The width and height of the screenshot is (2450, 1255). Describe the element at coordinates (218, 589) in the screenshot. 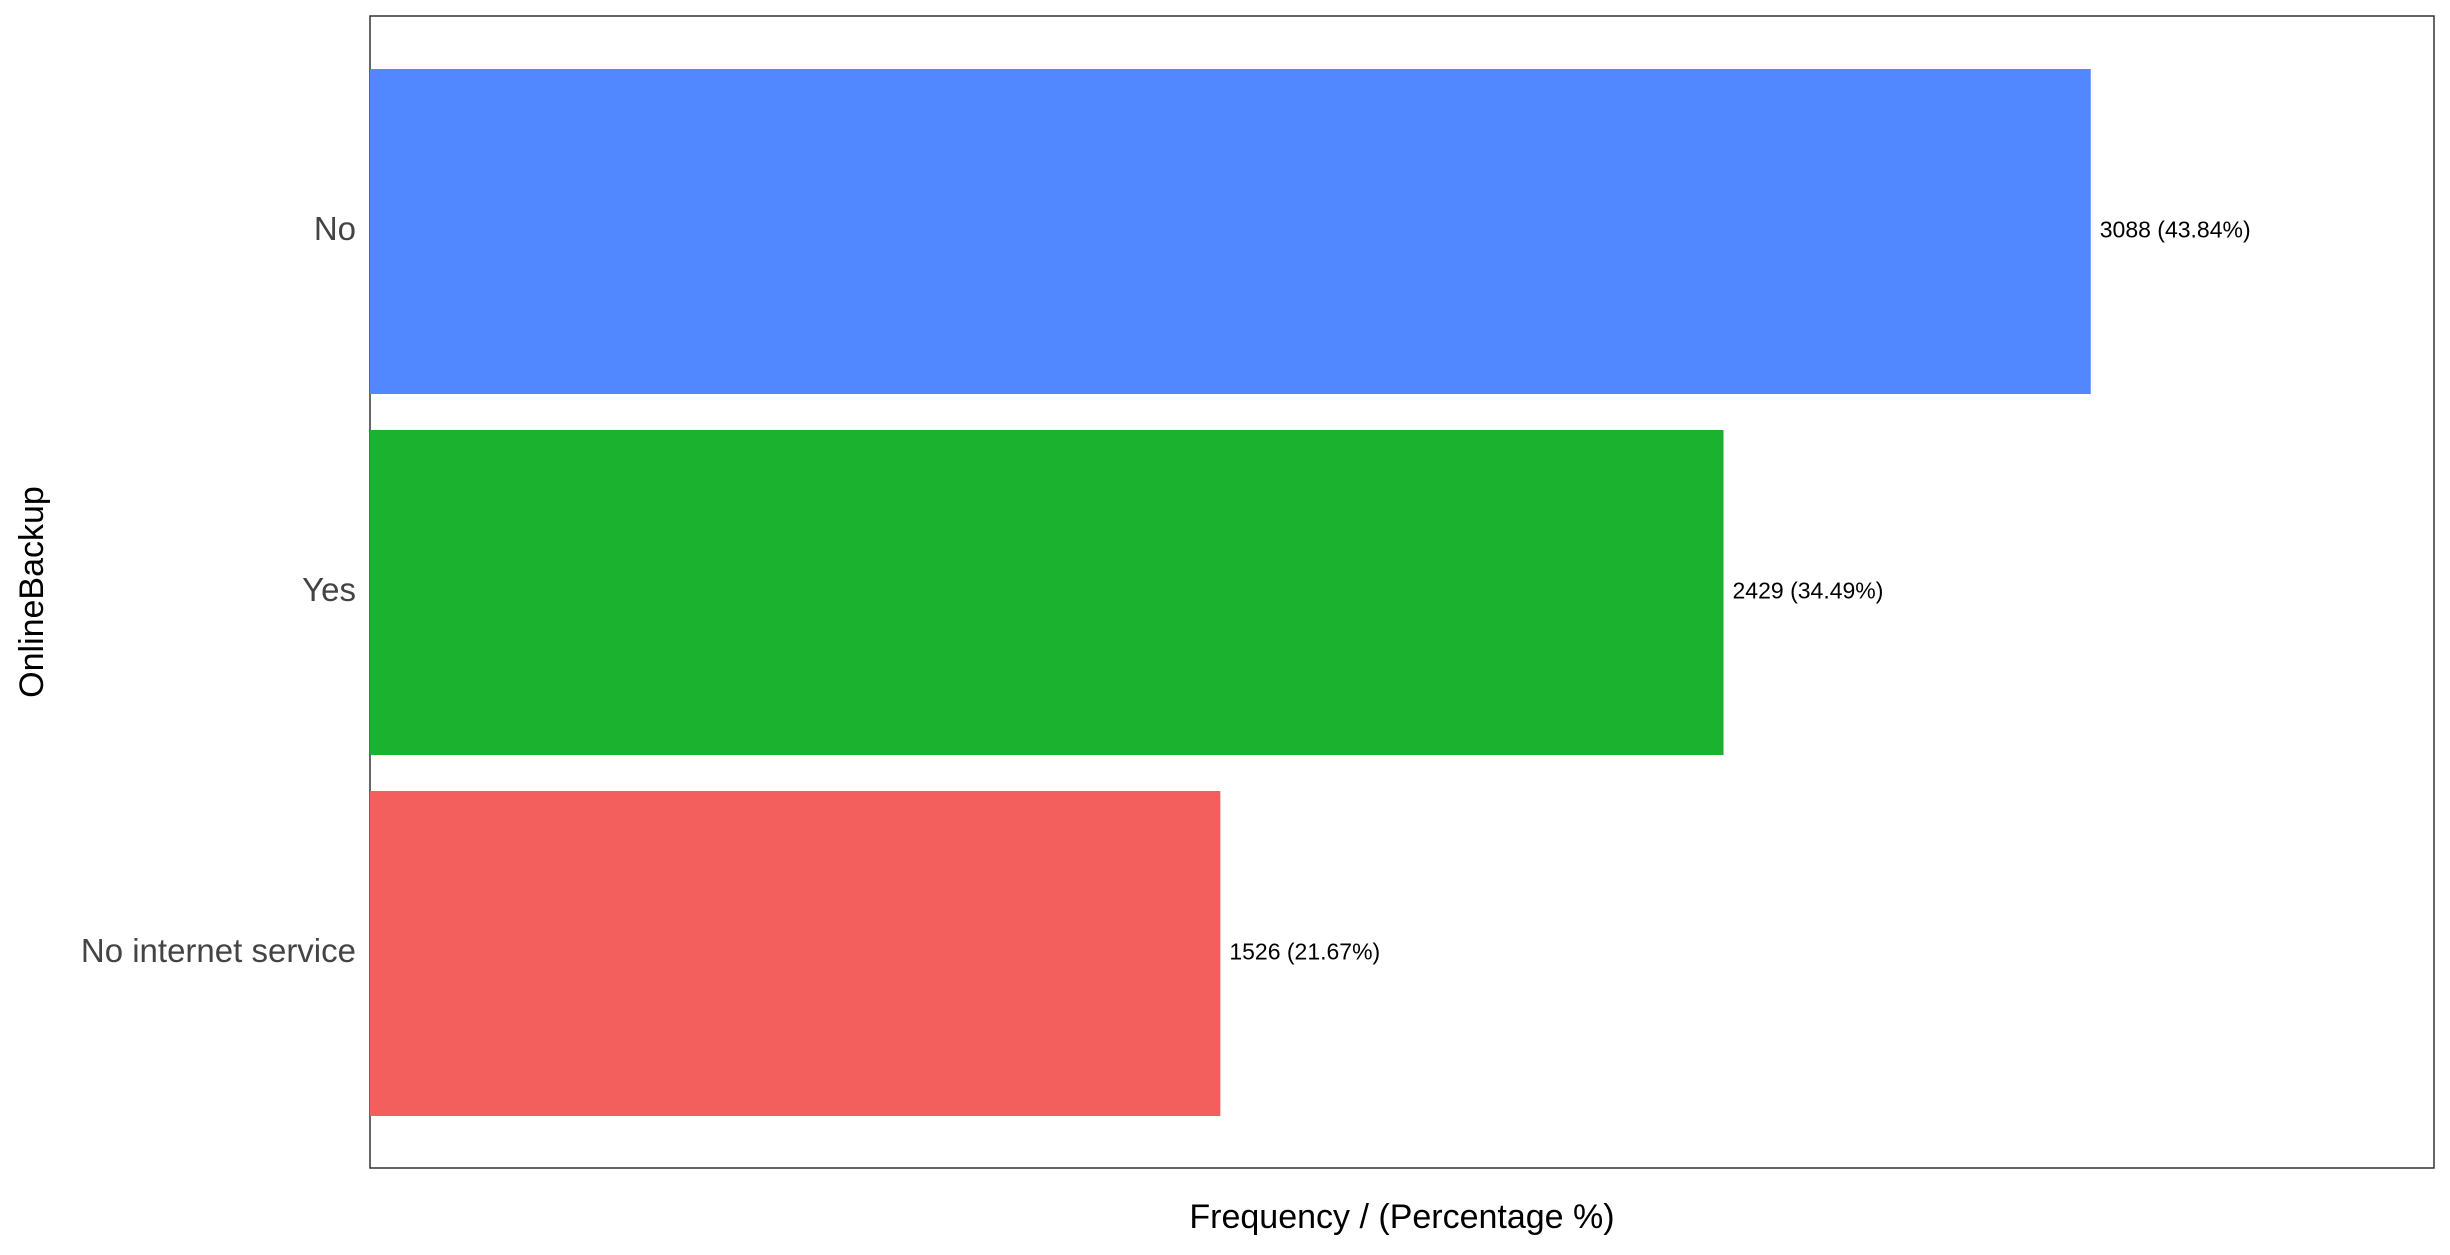

I see `category-labels-group: No Yes No internet service` at that location.